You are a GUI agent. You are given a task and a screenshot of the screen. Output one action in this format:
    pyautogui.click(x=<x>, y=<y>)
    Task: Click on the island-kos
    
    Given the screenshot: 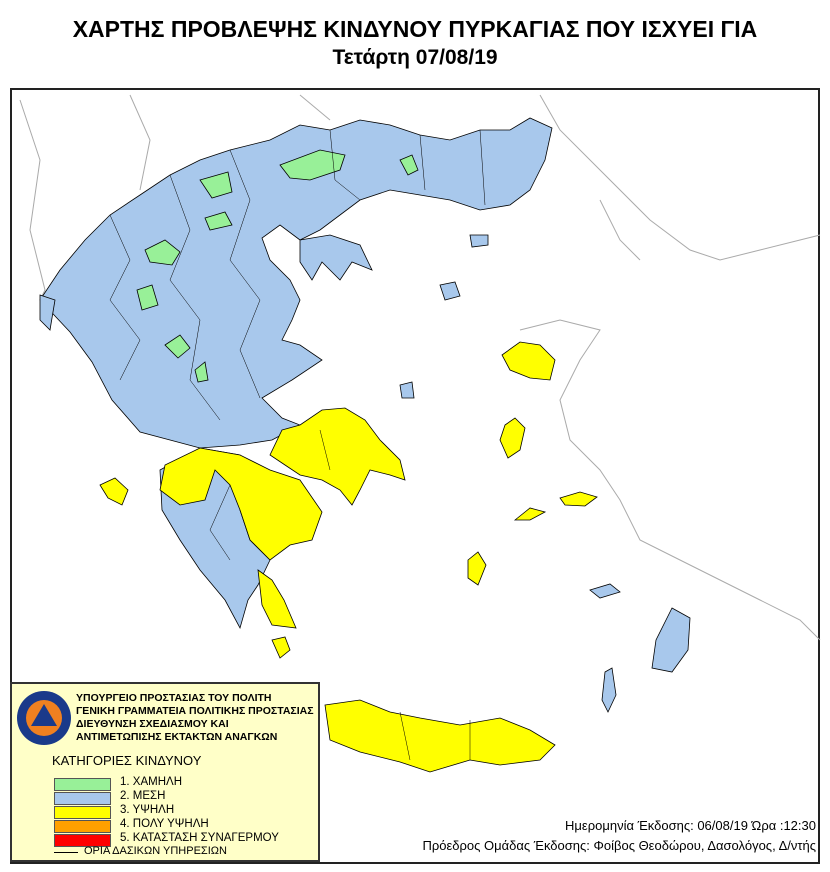 What is the action you would take?
    pyautogui.click(x=605, y=591)
    